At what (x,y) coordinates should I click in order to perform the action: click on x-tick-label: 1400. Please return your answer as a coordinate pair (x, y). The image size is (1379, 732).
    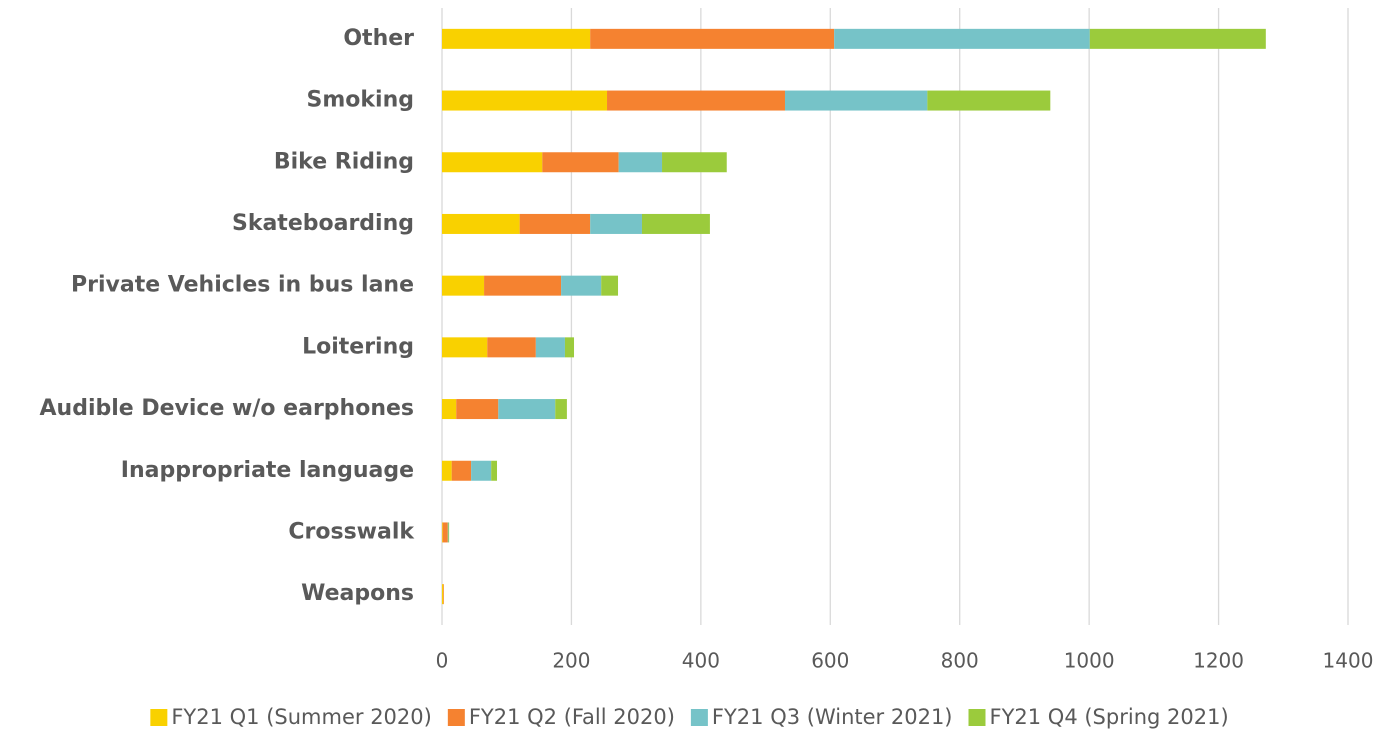
    Looking at the image, I should click on (1348, 661).